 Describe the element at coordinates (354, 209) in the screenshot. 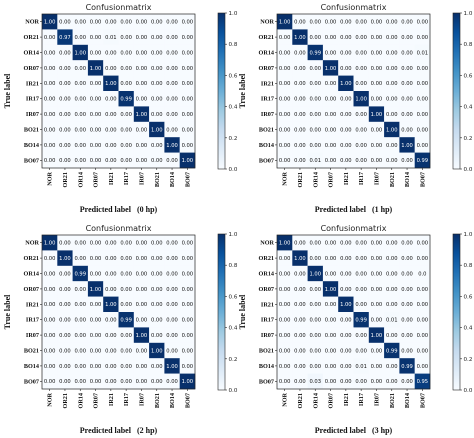

I see `x-axis-title: Predicted label (1 hp)` at that location.